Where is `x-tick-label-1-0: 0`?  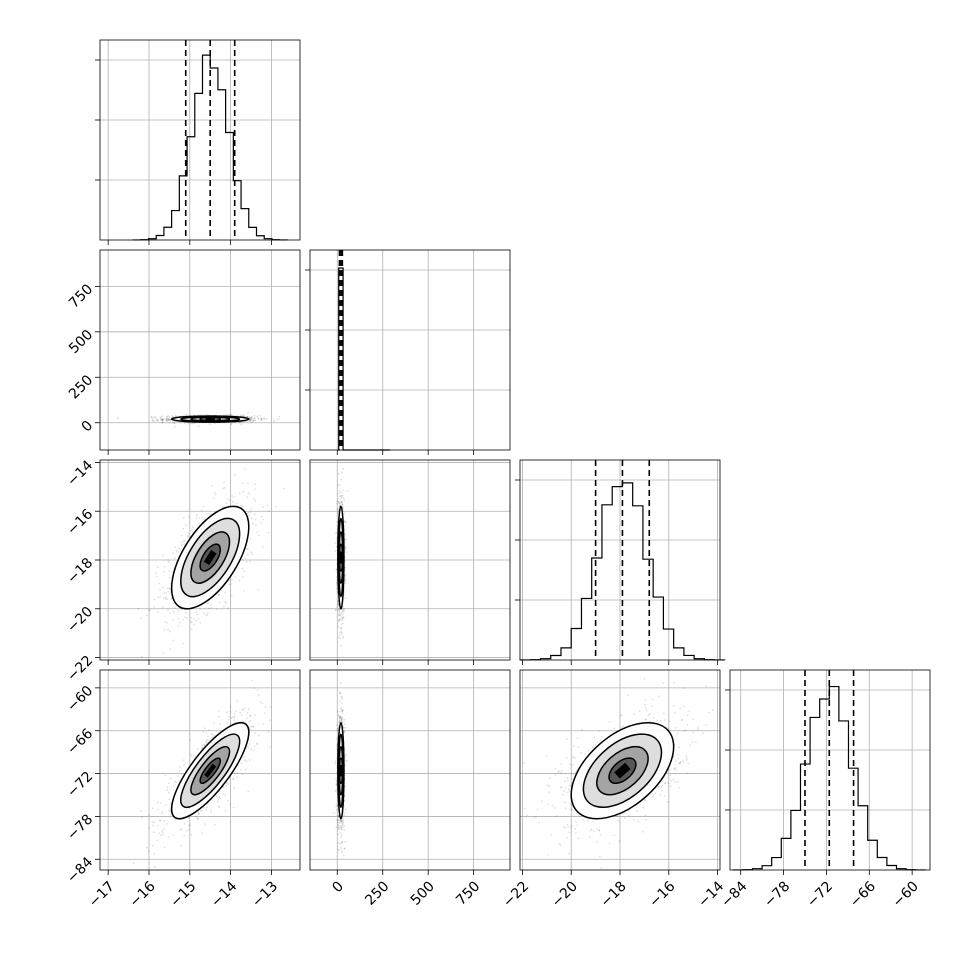
x-tick-label-1-0: 0 is located at coordinates (338, 887).